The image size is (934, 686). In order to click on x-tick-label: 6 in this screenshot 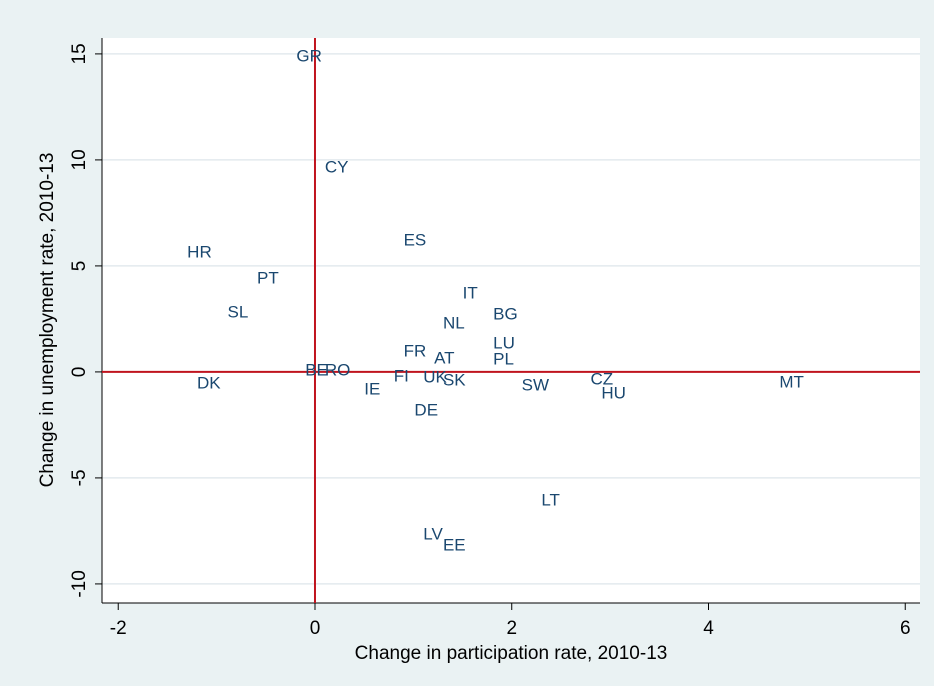, I will do `click(905, 628)`.